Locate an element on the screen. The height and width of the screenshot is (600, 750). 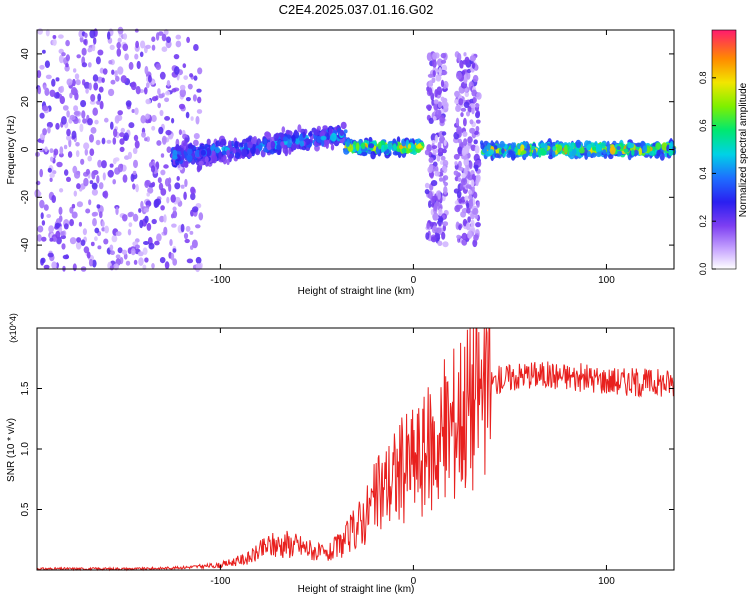
snr-y-tick-label: 1.0 is located at coordinates (25, 449).